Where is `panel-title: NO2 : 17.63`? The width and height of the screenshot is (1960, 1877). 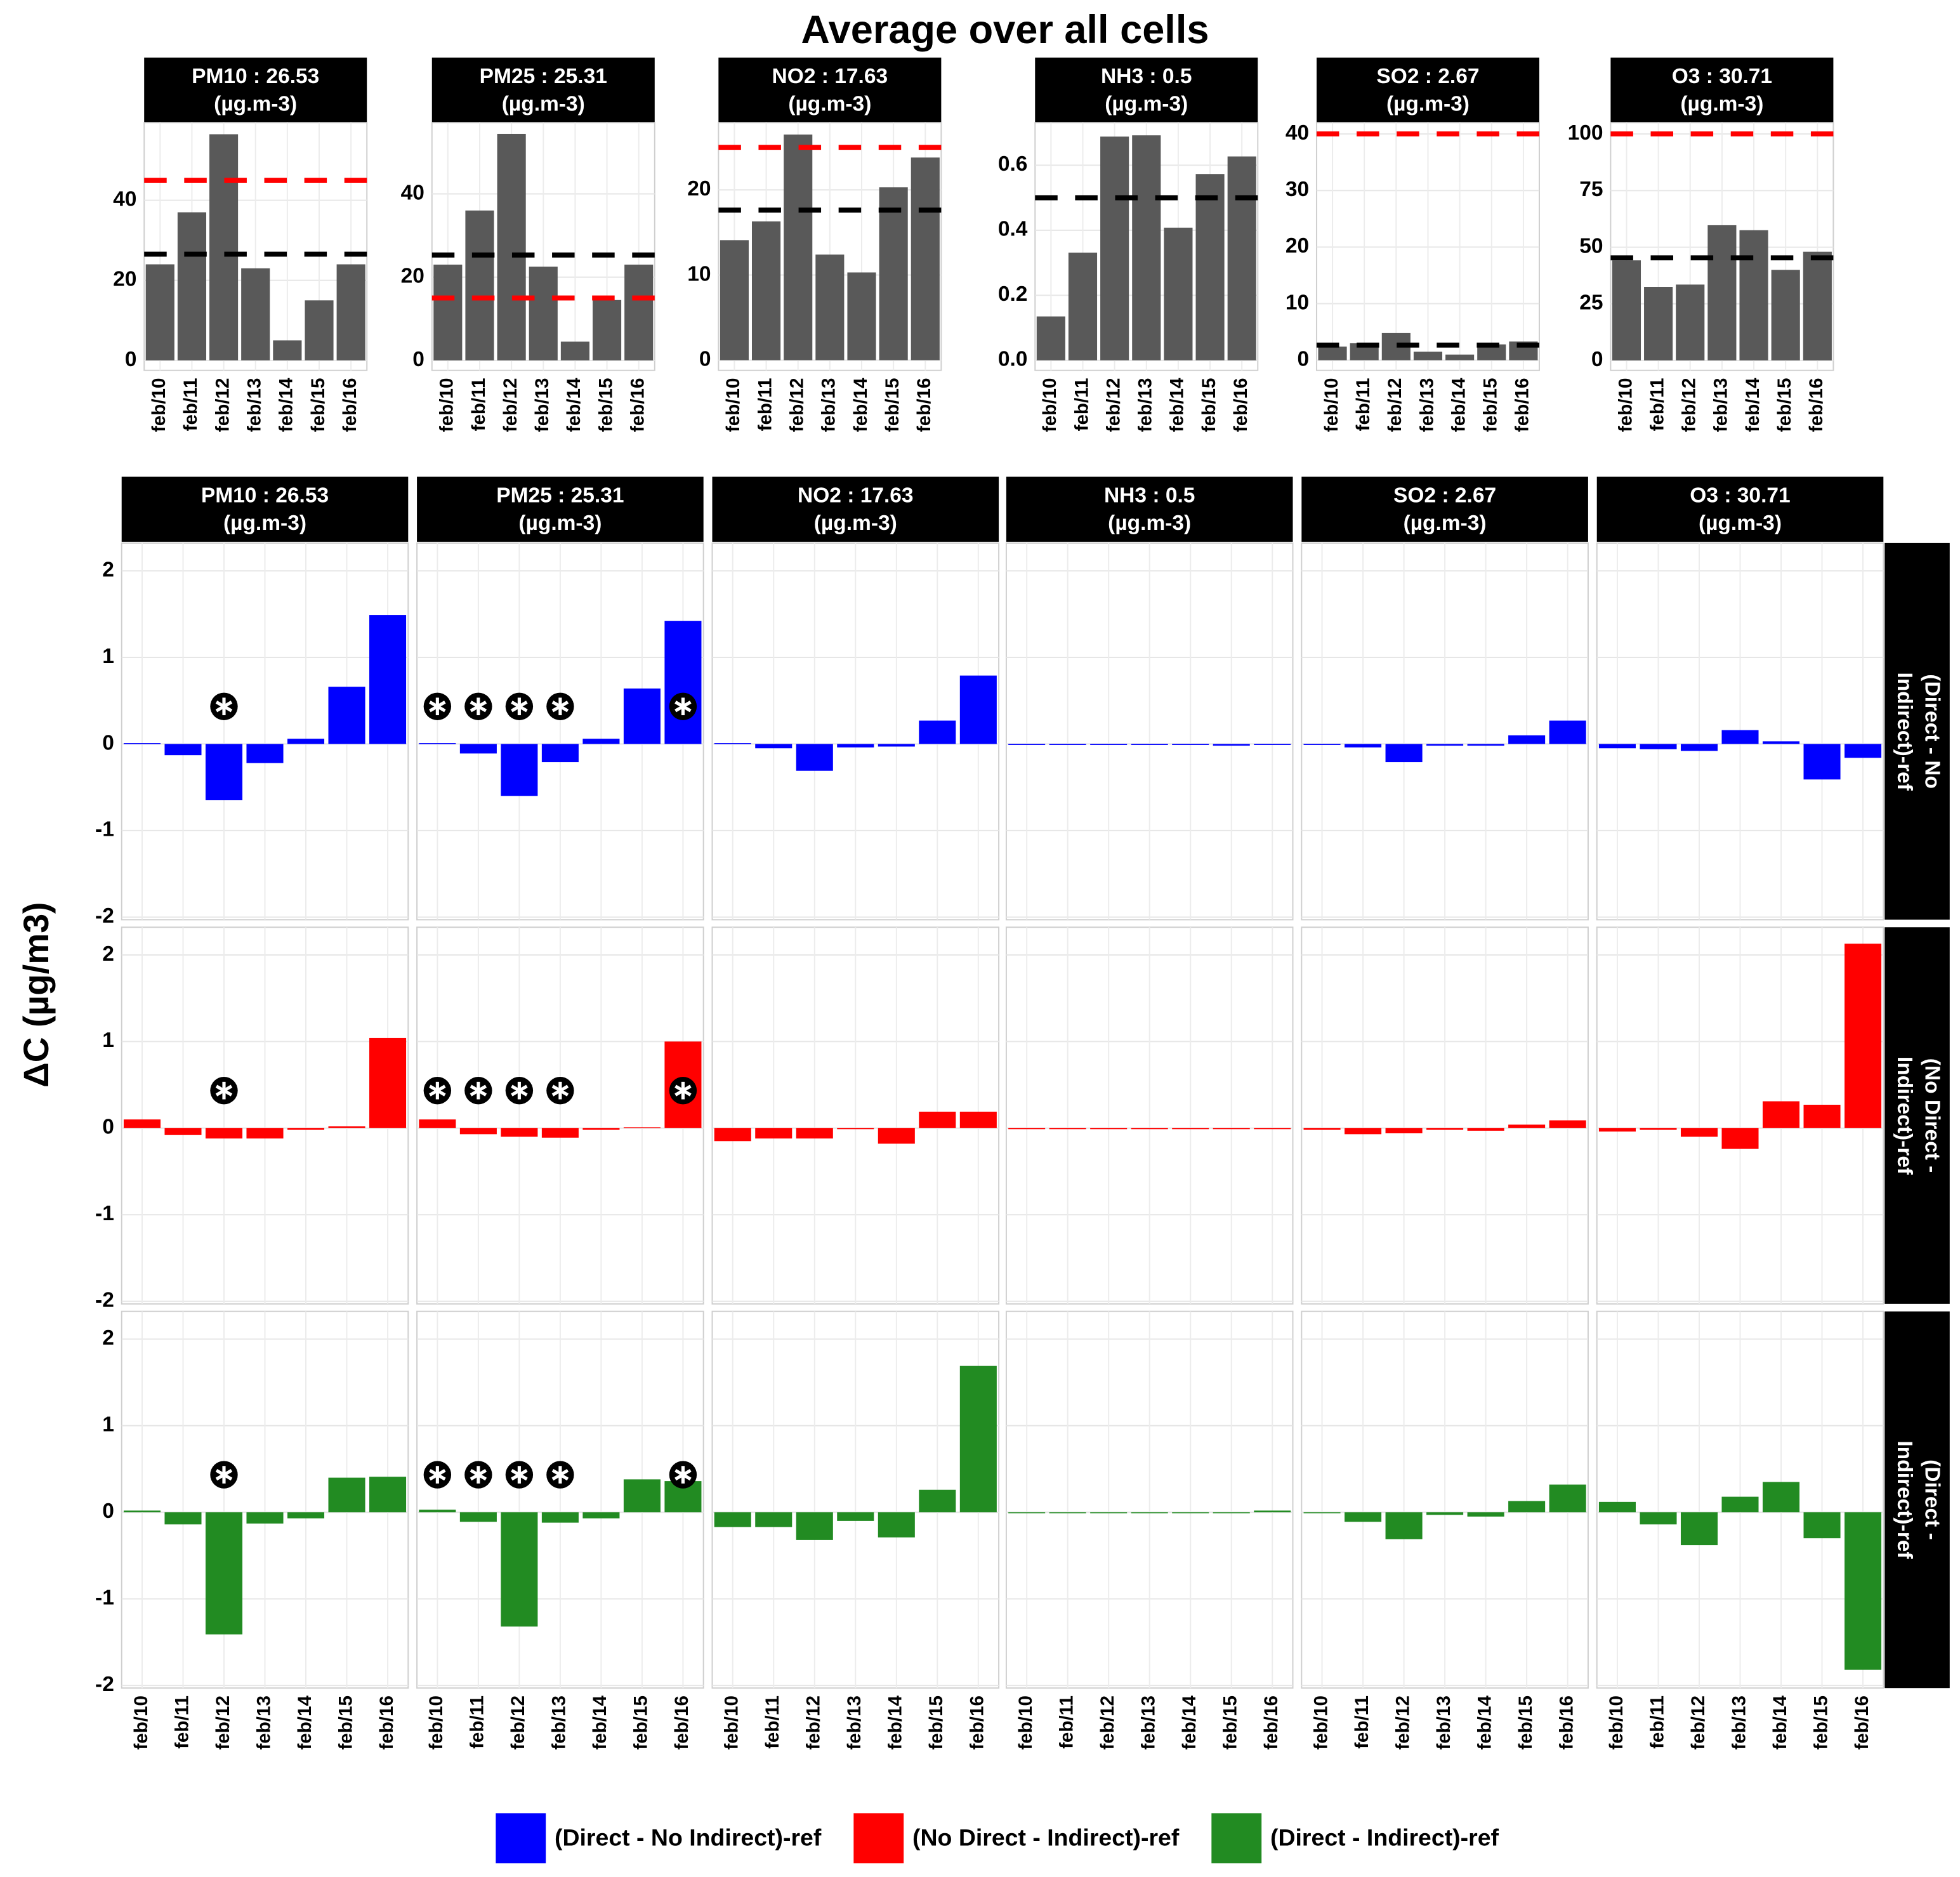 panel-title: NO2 : 17.63 is located at coordinates (830, 76).